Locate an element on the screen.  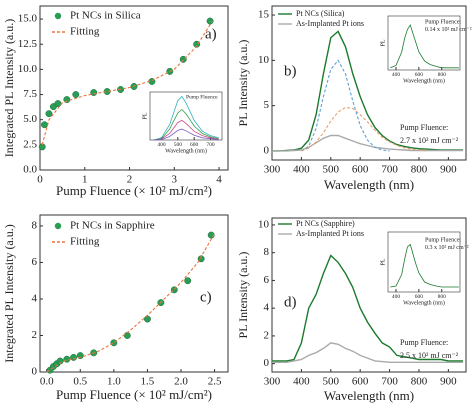
y-tick-label: 5.0 is located at coordinates (30, 119).